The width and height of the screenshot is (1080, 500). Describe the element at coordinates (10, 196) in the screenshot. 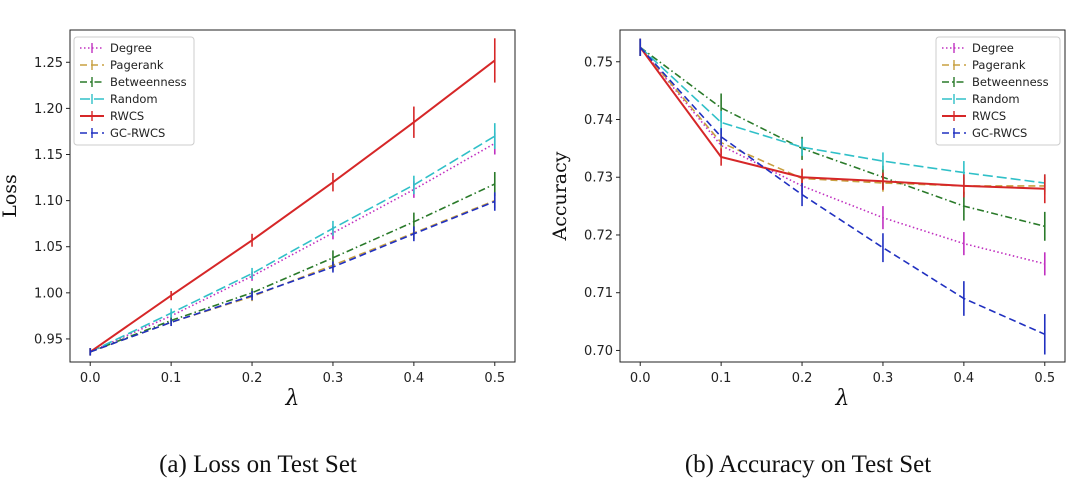

I see `y-axis-label: Loss` at that location.